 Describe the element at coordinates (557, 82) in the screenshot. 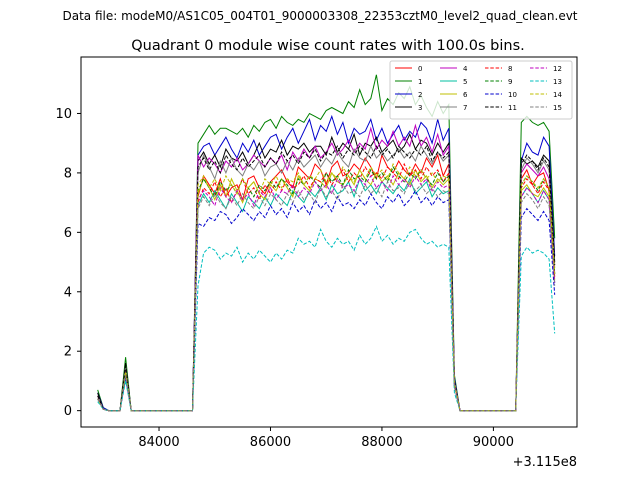

I see `legend-label-13: 13` at that location.